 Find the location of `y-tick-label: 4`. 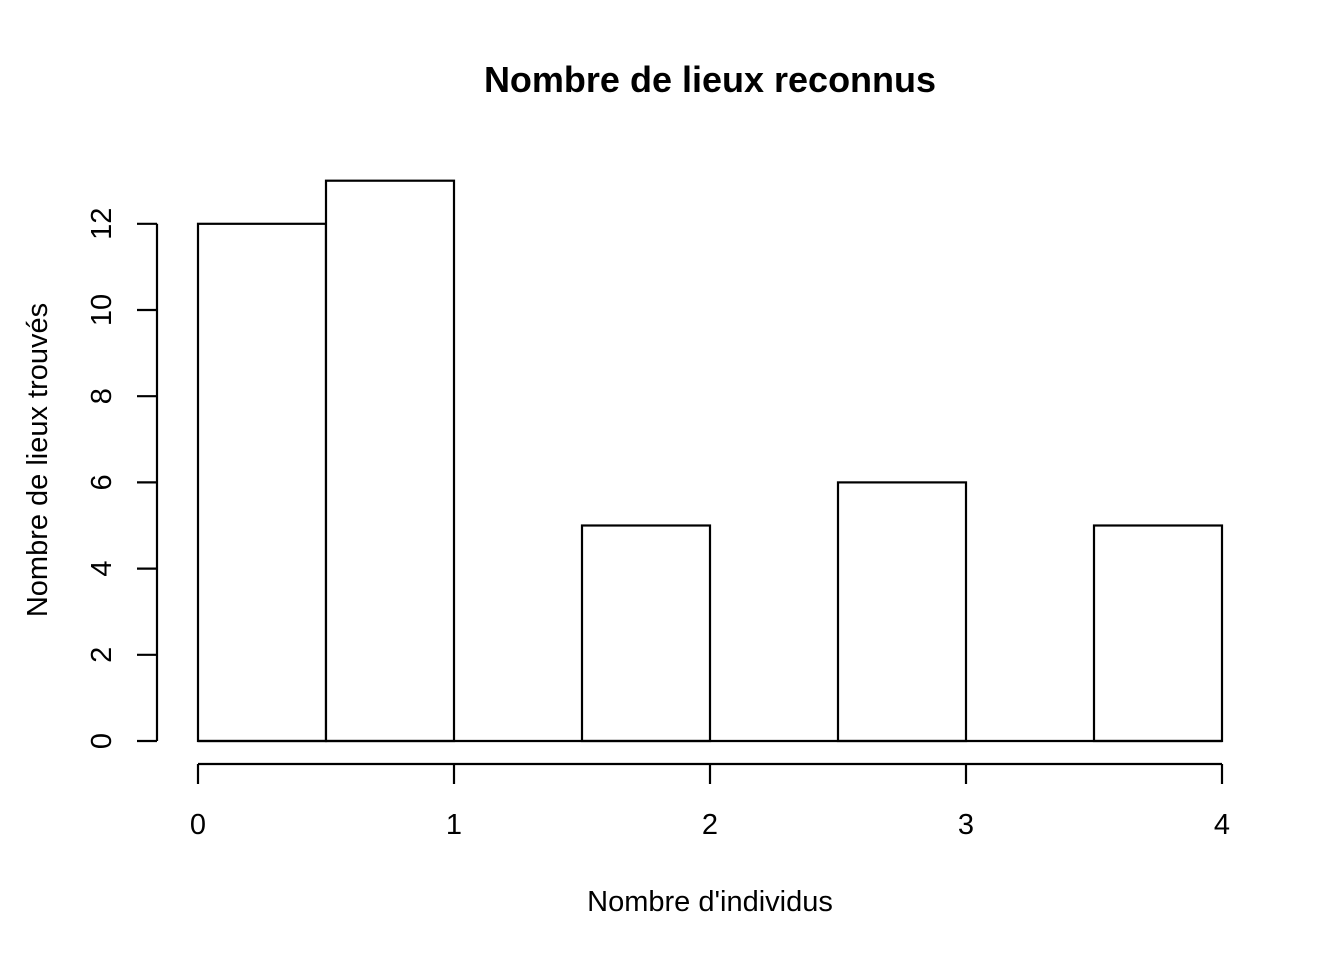

y-tick-label: 4 is located at coordinates (102, 569).